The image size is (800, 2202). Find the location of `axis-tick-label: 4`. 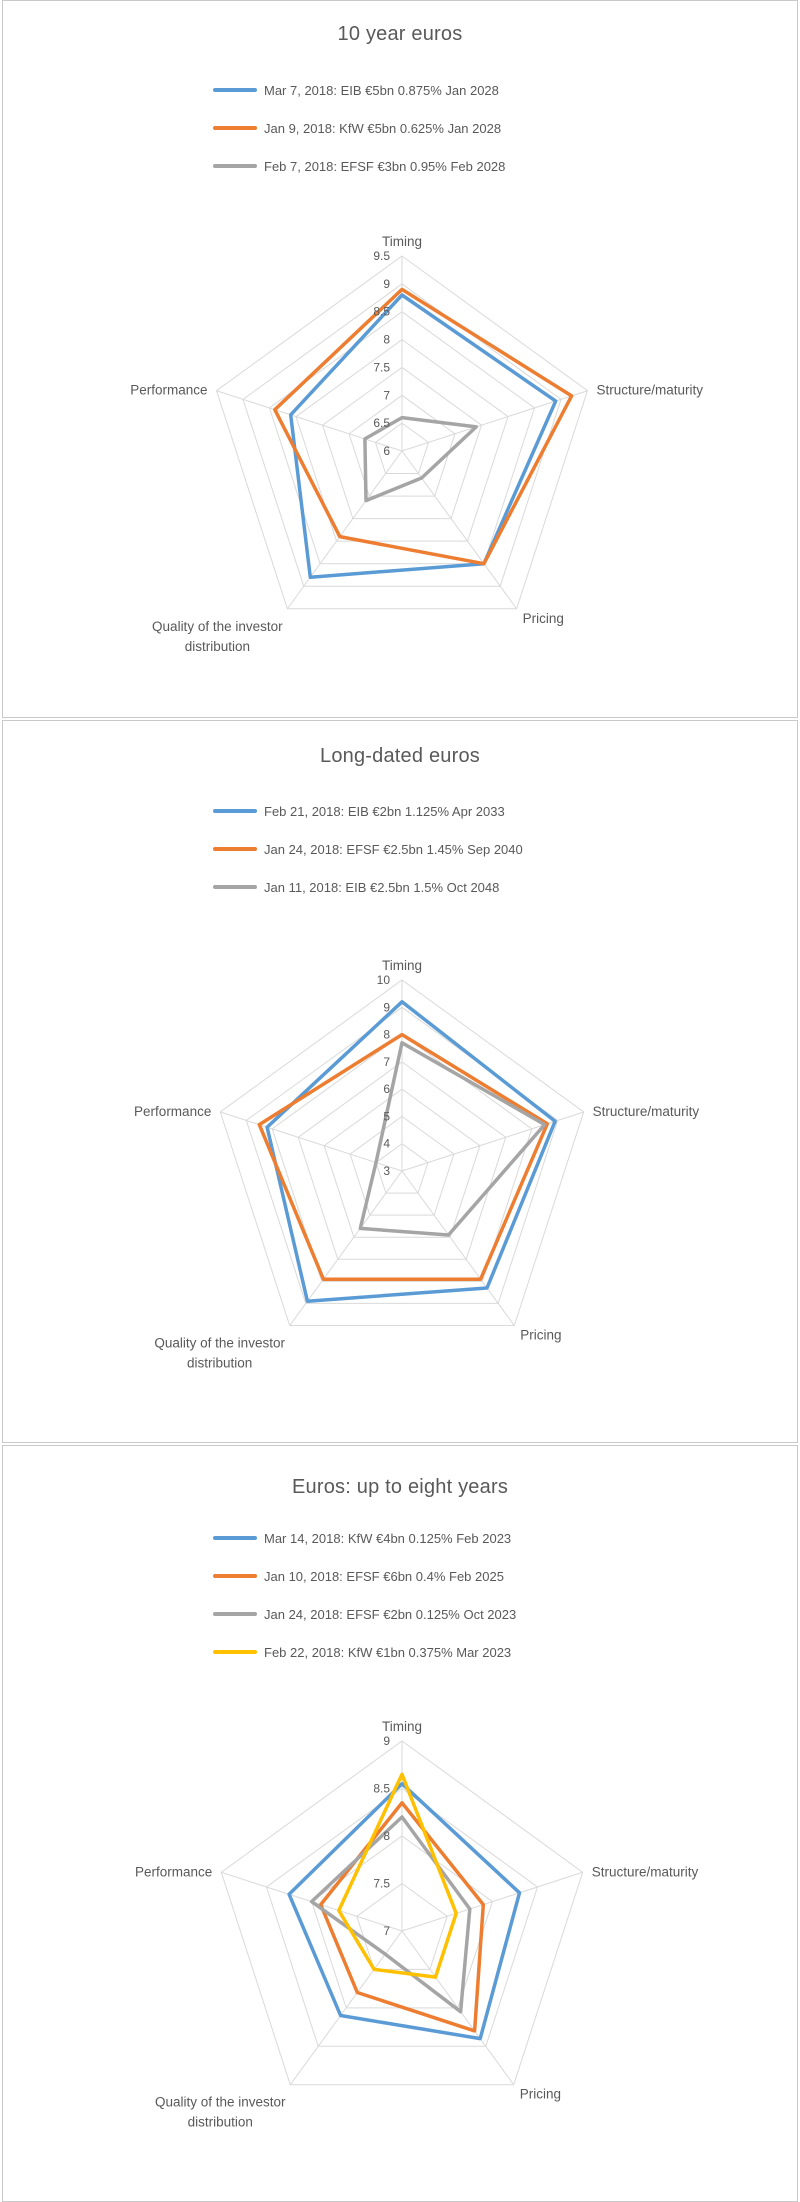

axis-tick-label: 4 is located at coordinates (386, 1144).